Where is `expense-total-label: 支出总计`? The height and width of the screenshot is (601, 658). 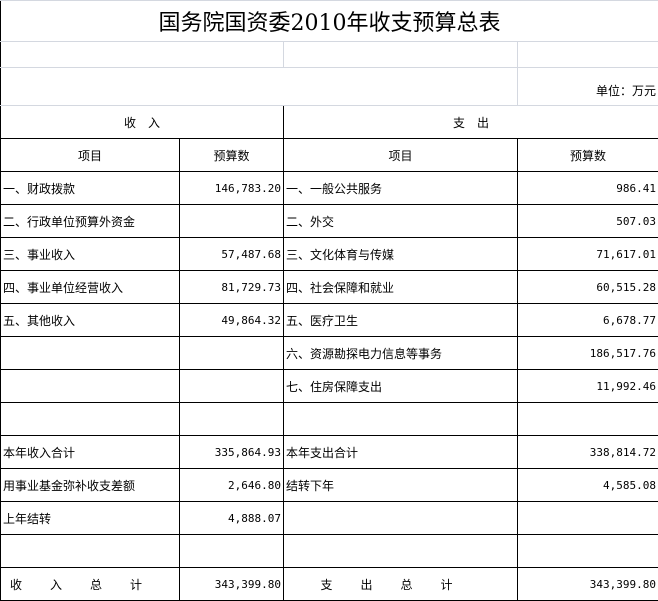
expense-total-label: 支出总计 is located at coordinates (401, 584).